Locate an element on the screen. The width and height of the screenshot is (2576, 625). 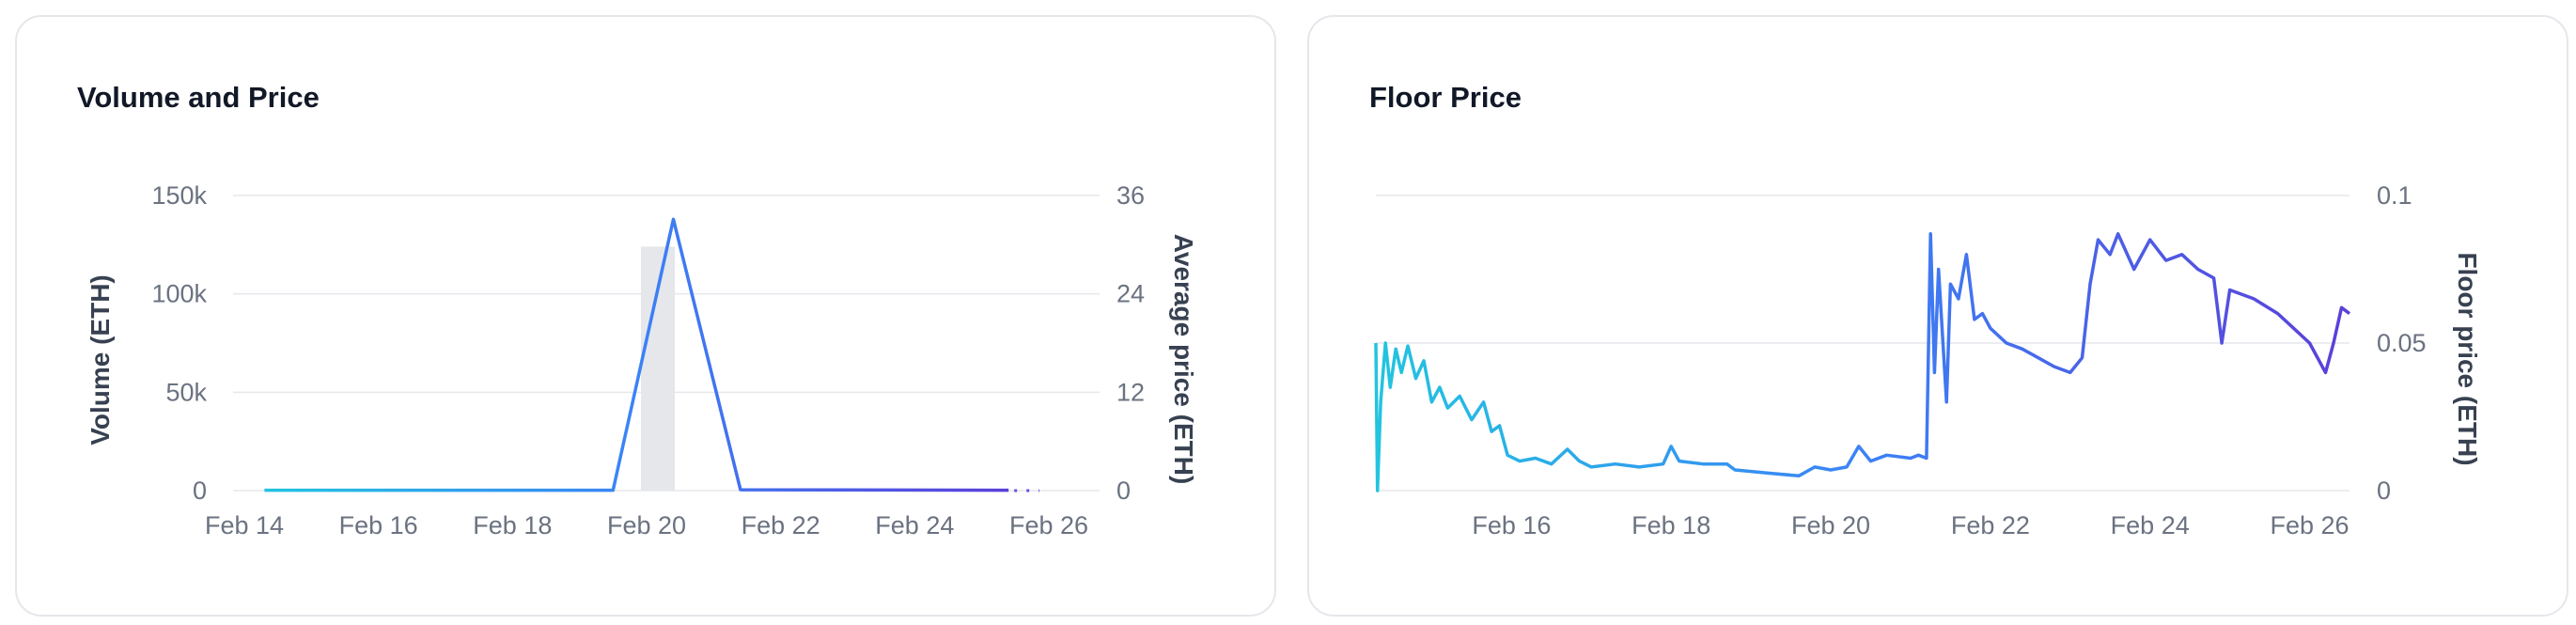
chart-title: Volume and Price is located at coordinates (198, 98).